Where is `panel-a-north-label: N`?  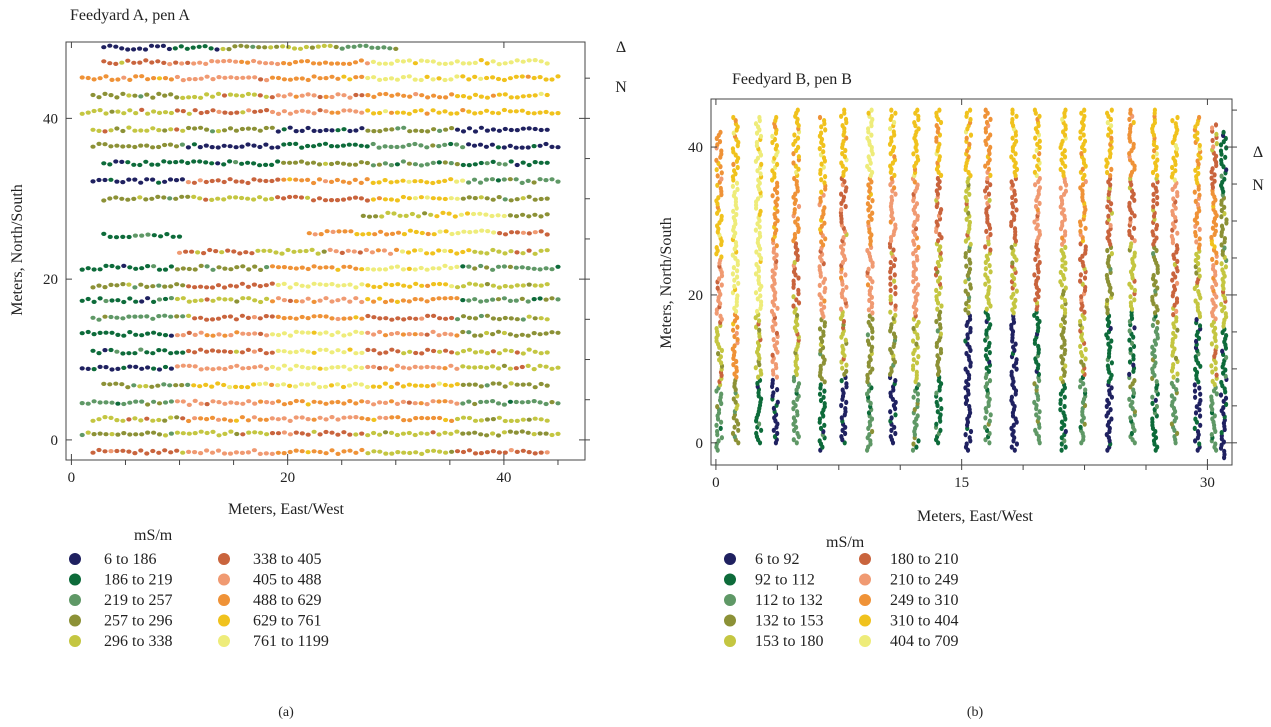 panel-a-north-label: N is located at coordinates (621, 87).